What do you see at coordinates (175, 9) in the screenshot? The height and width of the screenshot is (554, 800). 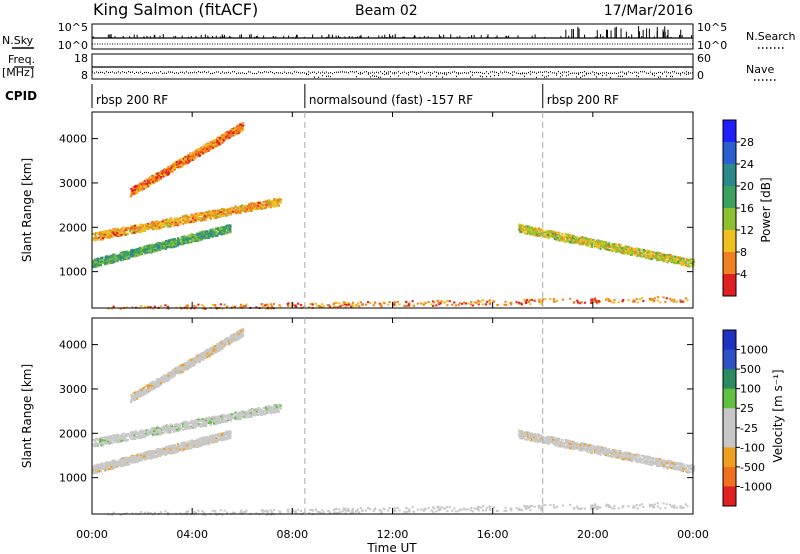 I see `station-title: King Salmon (fitACF)` at bounding box center [175, 9].